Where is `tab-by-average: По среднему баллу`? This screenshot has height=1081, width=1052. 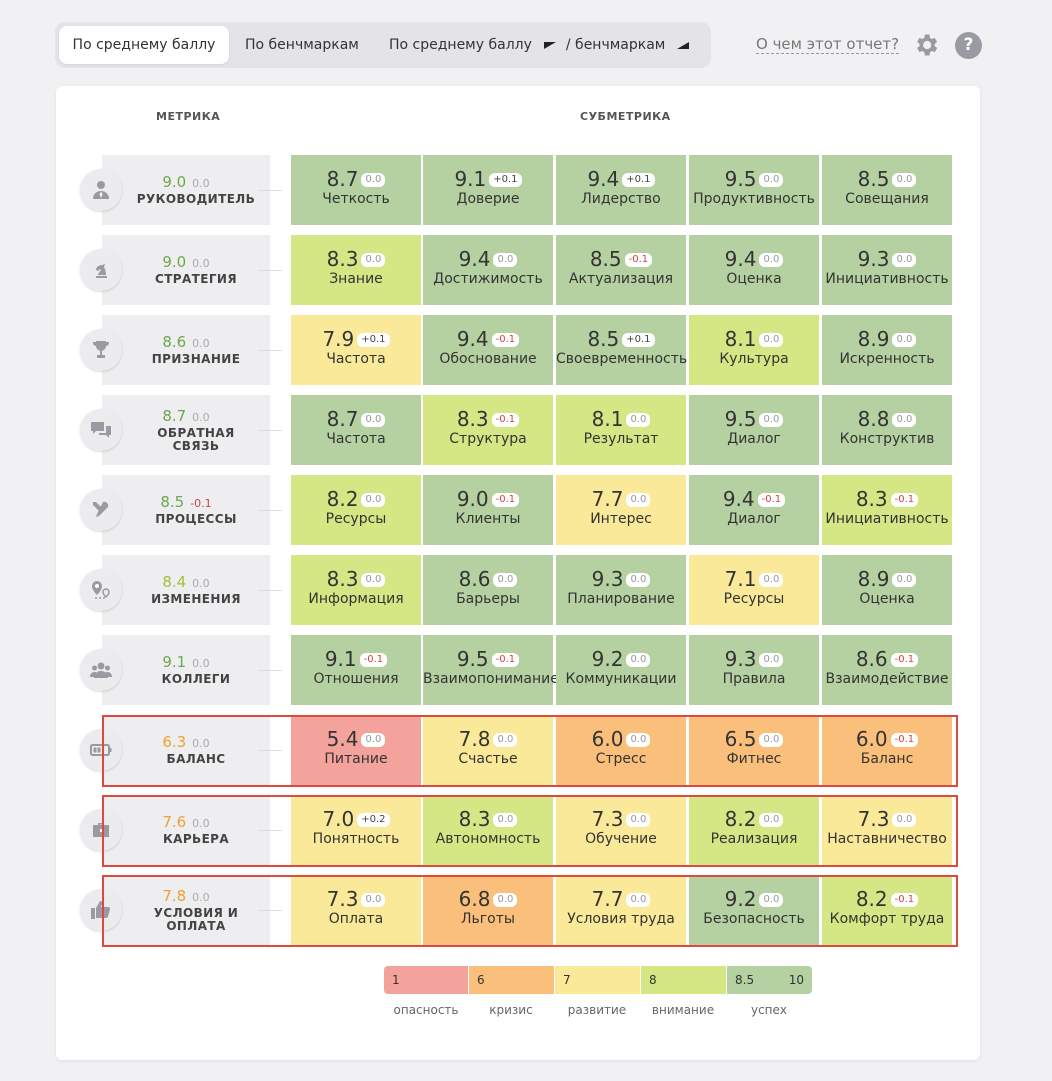
tab-by-average: По среднему баллу is located at coordinates (144, 45).